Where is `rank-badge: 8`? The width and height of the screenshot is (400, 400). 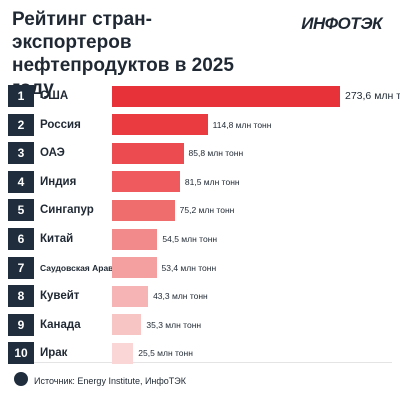 rank-badge: 8 is located at coordinates (21, 296).